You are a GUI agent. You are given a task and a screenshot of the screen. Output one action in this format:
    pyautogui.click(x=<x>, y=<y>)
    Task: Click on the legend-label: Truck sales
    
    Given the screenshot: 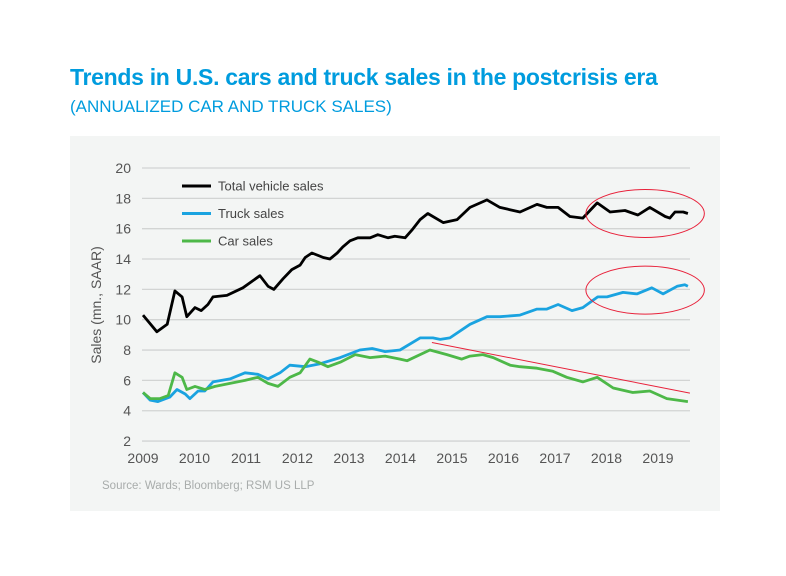 What is the action you would take?
    pyautogui.click(x=251, y=213)
    